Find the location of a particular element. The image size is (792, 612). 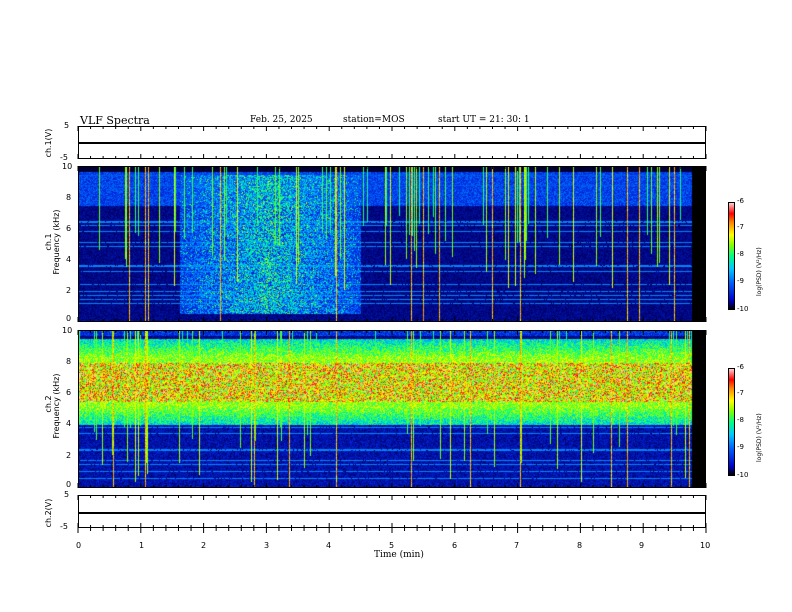

ch2-spec-tick-4: 4 is located at coordinates (69, 423).